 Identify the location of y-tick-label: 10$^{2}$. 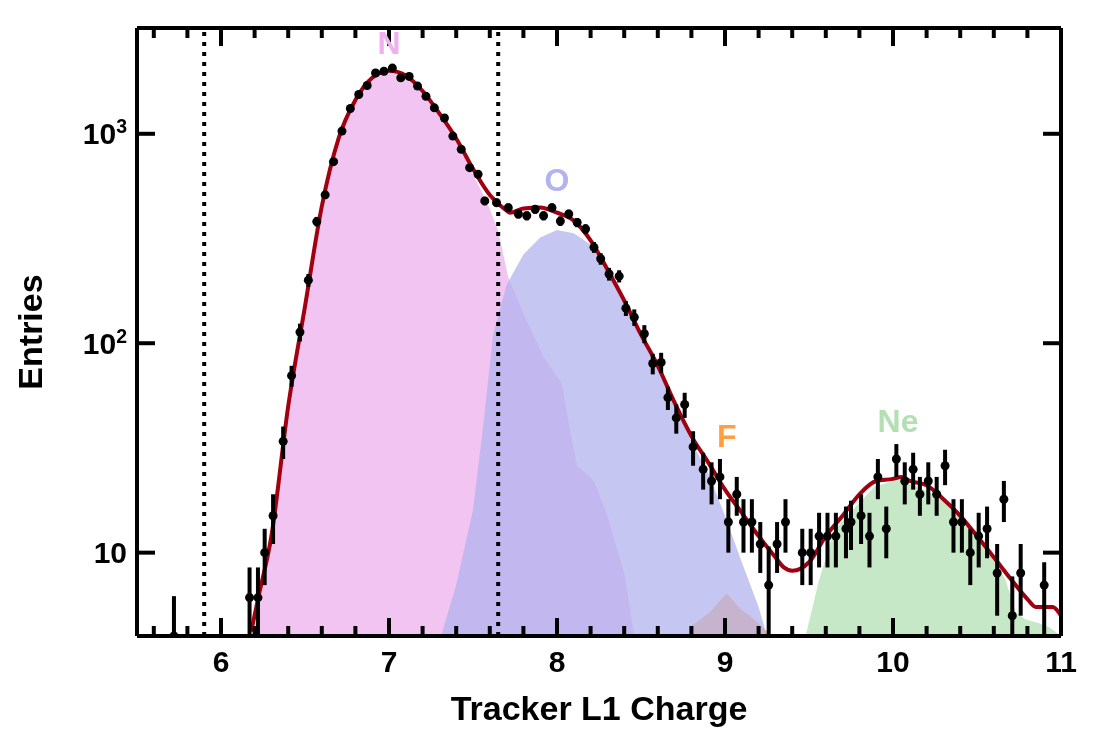
(105, 342).